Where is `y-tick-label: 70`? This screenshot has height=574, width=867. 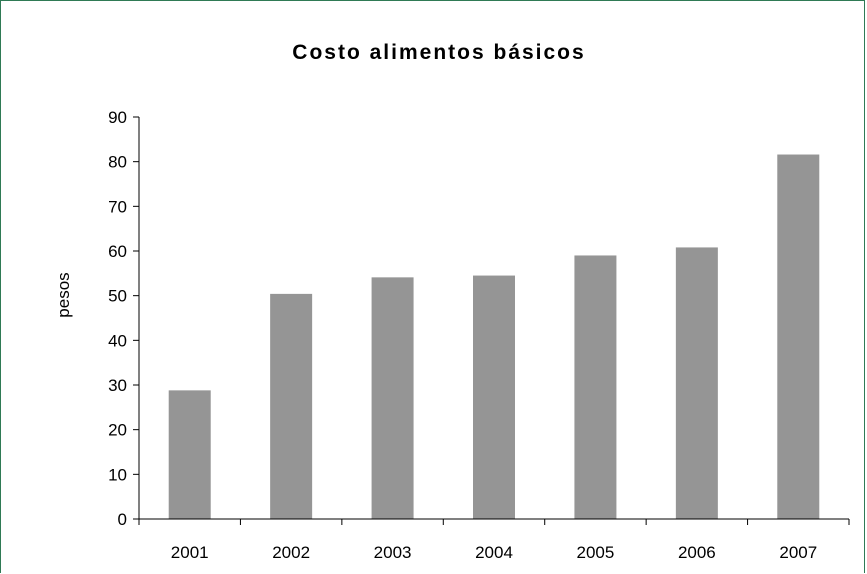
y-tick-label: 70 is located at coordinates (117, 206).